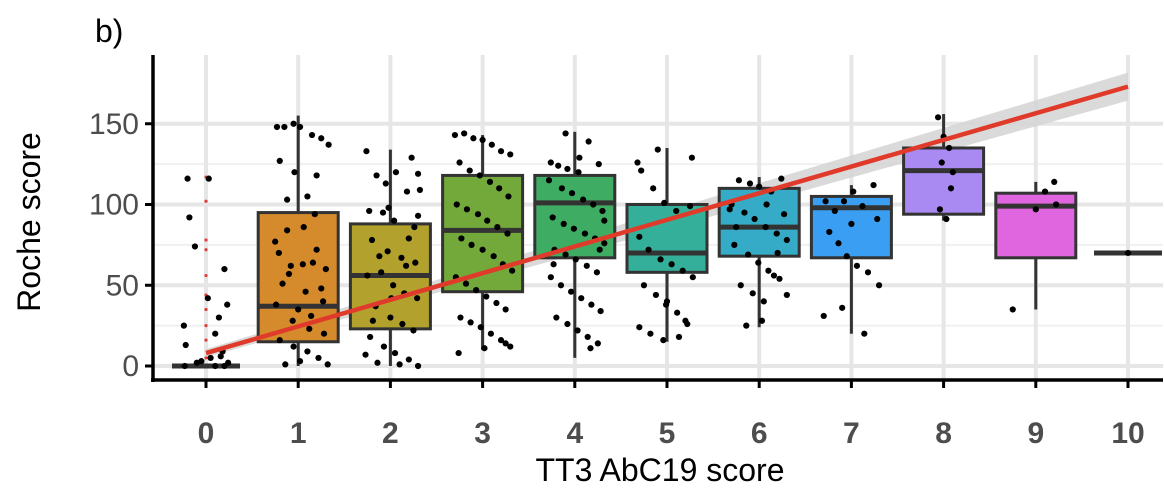 The width and height of the screenshot is (1164, 489). Describe the element at coordinates (851, 433) in the screenshot. I see `x-tick-label-7: 7` at that location.